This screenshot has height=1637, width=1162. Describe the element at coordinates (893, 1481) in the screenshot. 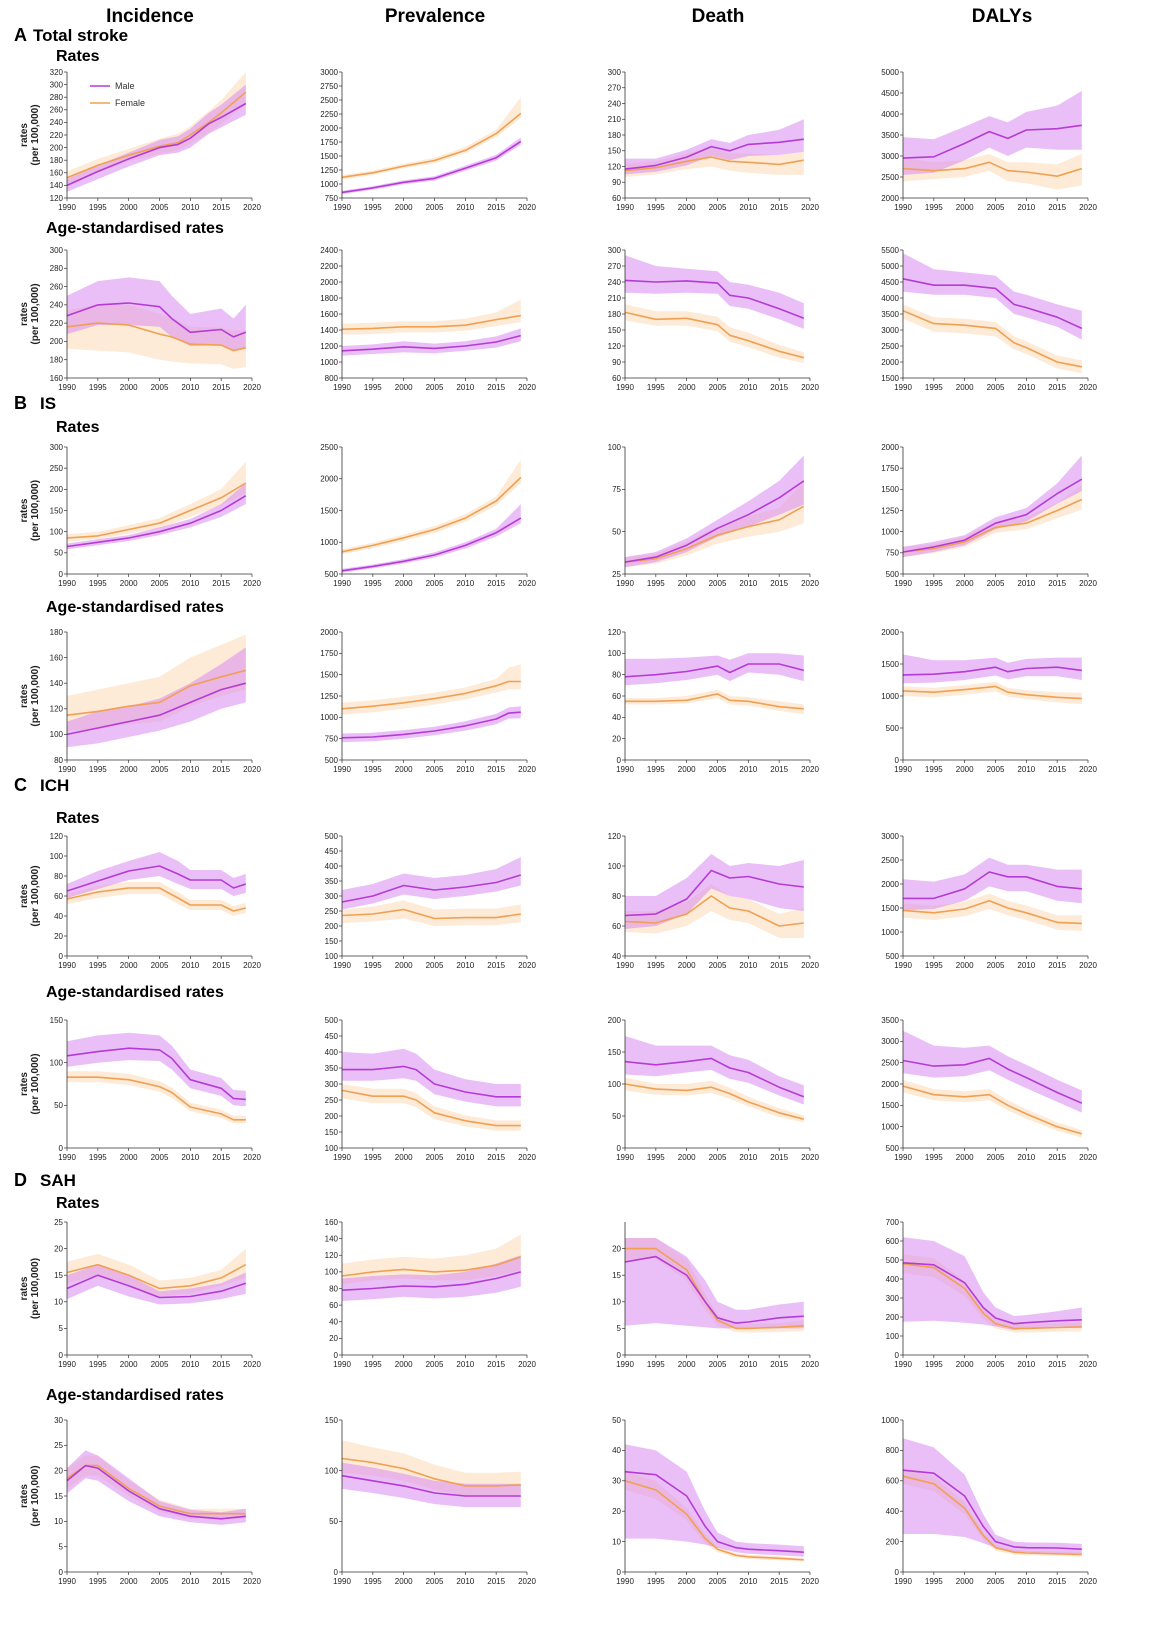

I see `y-tick-label: 600` at that location.